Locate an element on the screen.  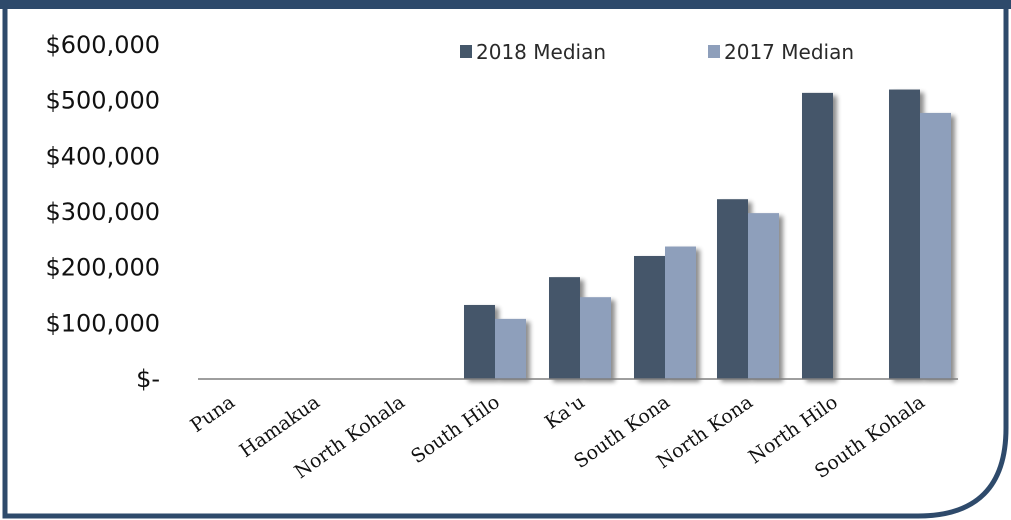
y-tick-label: $600,000 is located at coordinates (102, 45).